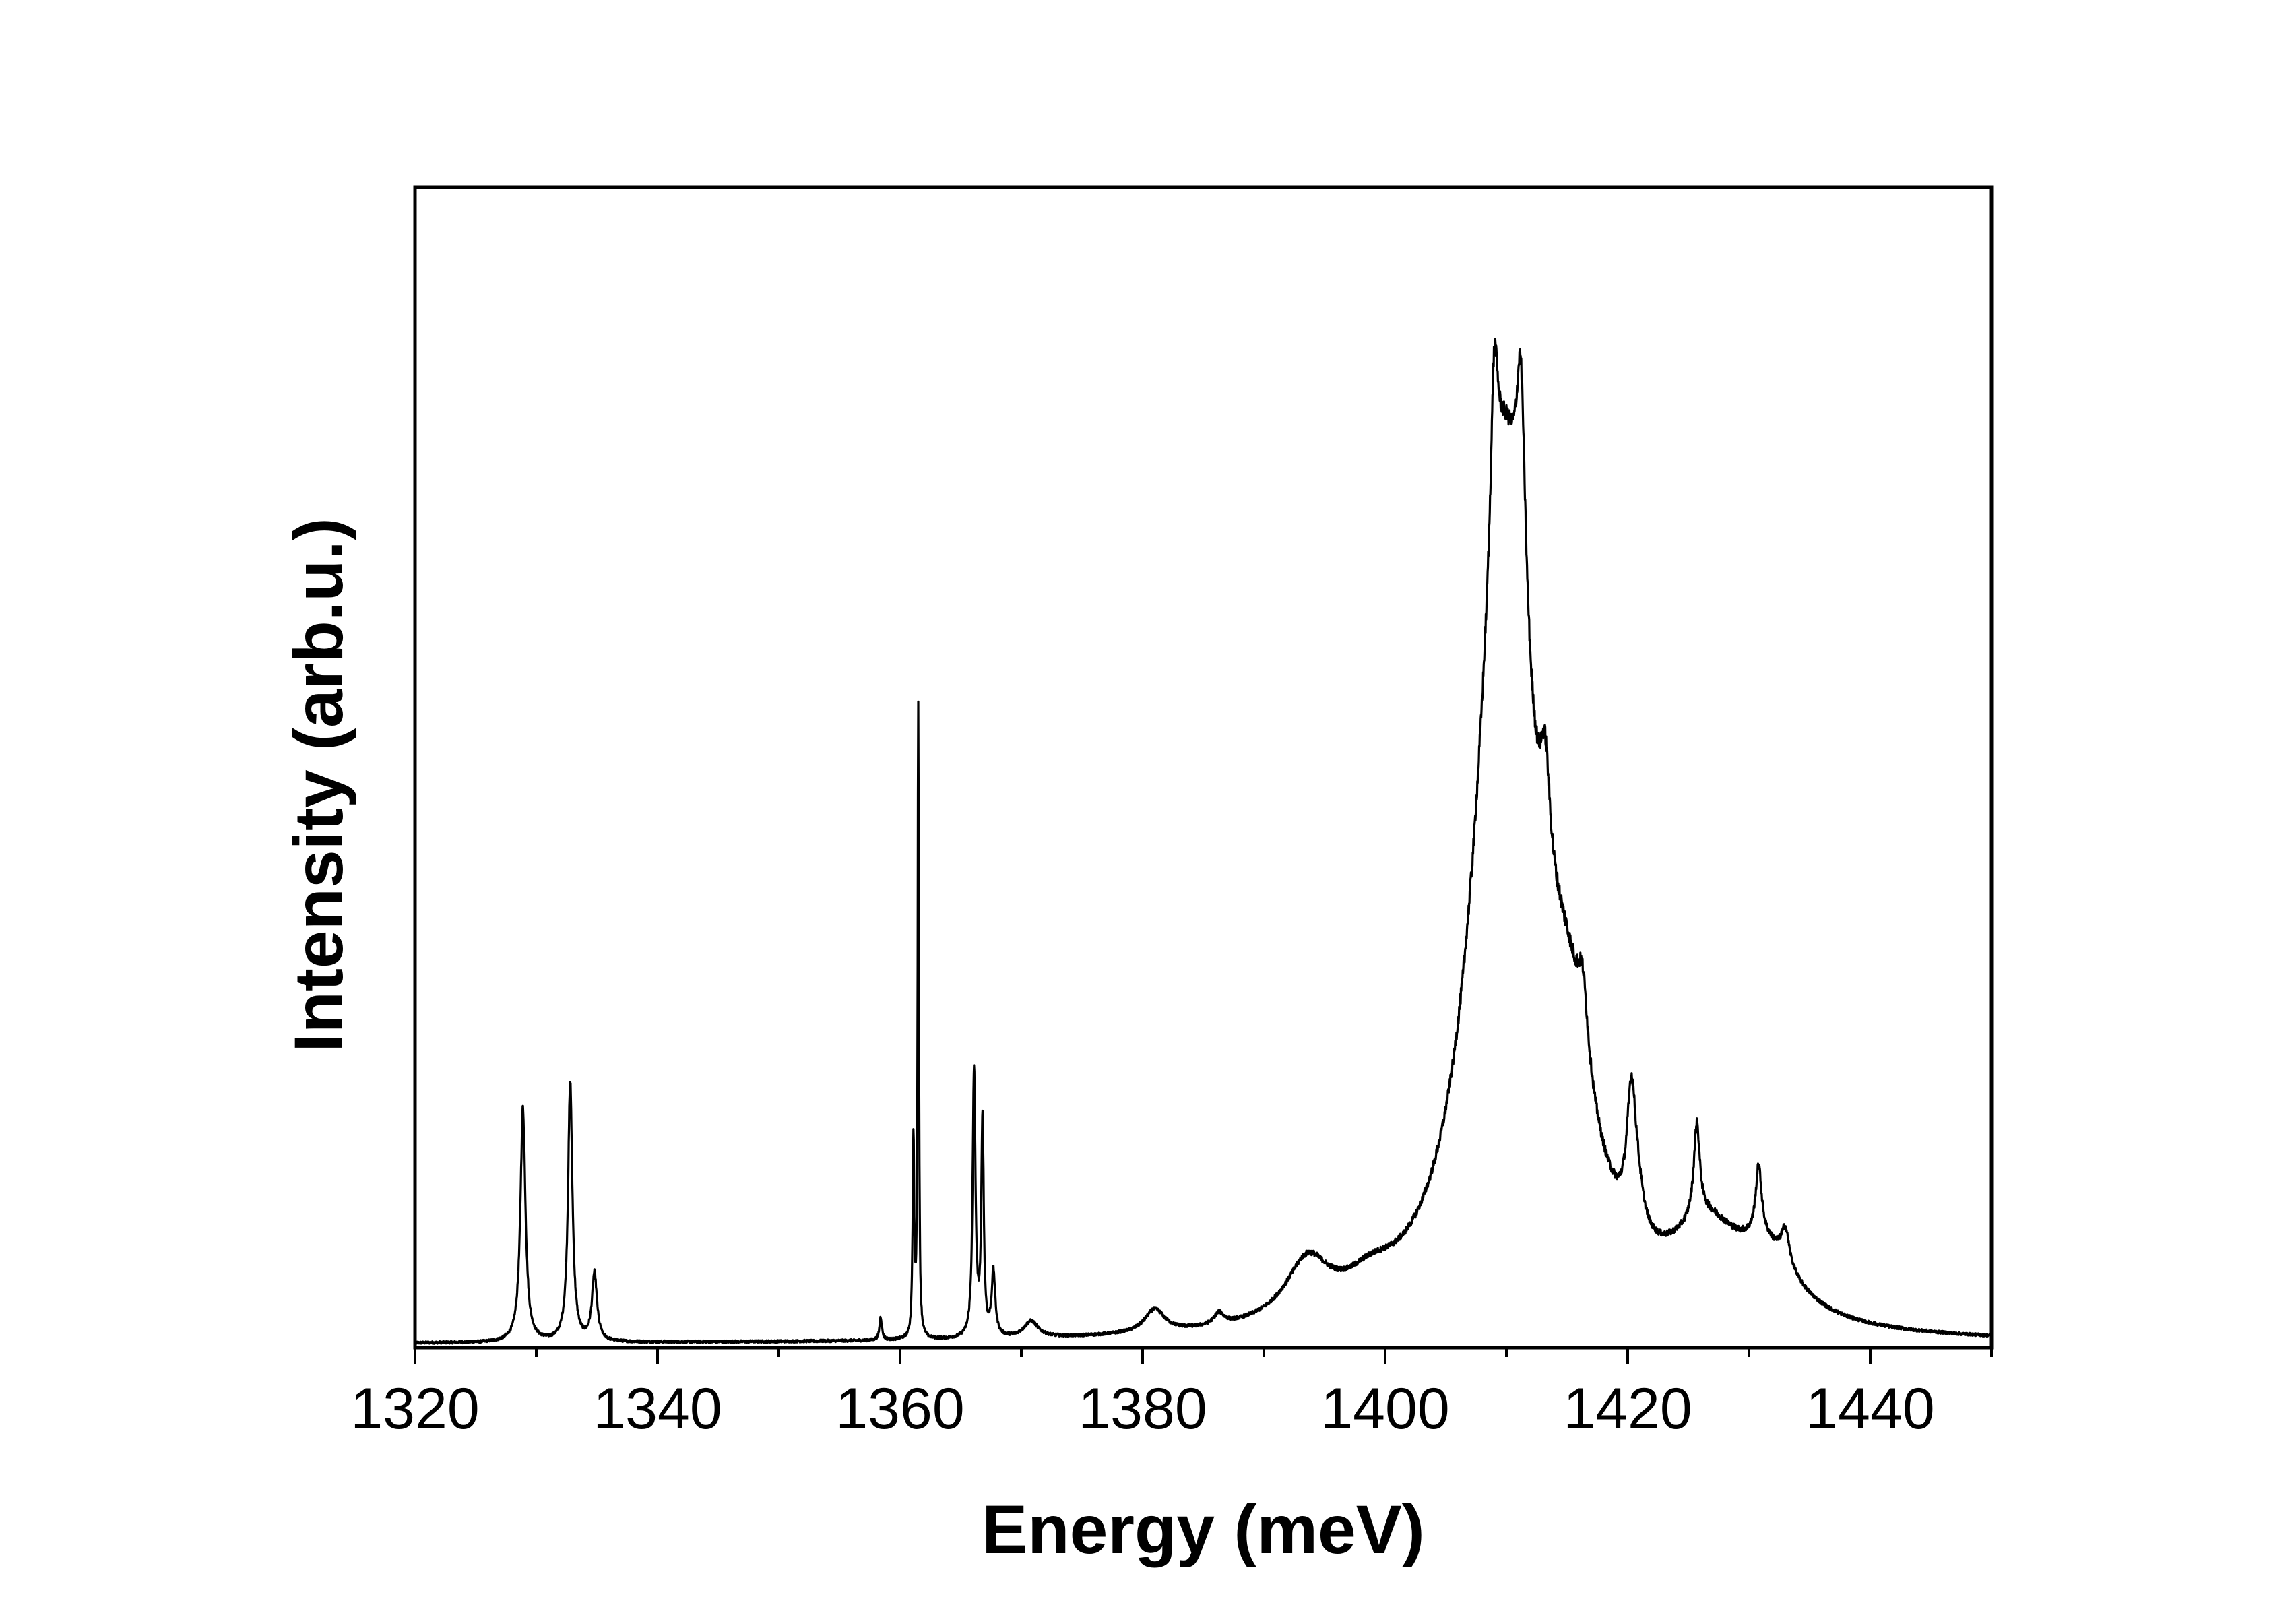 This screenshot has height=1603, width=2296. Describe the element at coordinates (899, 1409) in the screenshot. I see `x-tick-label: 1360` at that location.